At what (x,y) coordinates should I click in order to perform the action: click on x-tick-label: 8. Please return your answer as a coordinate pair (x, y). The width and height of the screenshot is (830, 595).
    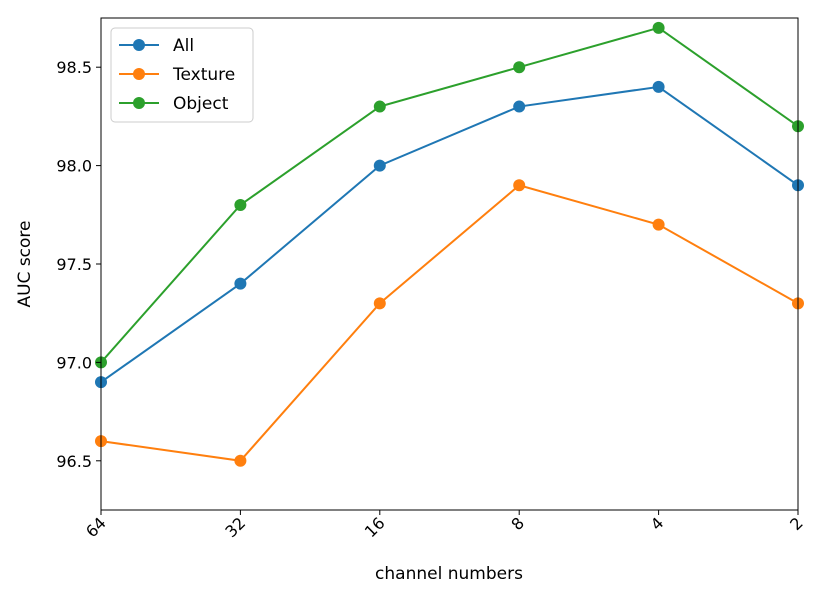
    Looking at the image, I should click on (517, 523).